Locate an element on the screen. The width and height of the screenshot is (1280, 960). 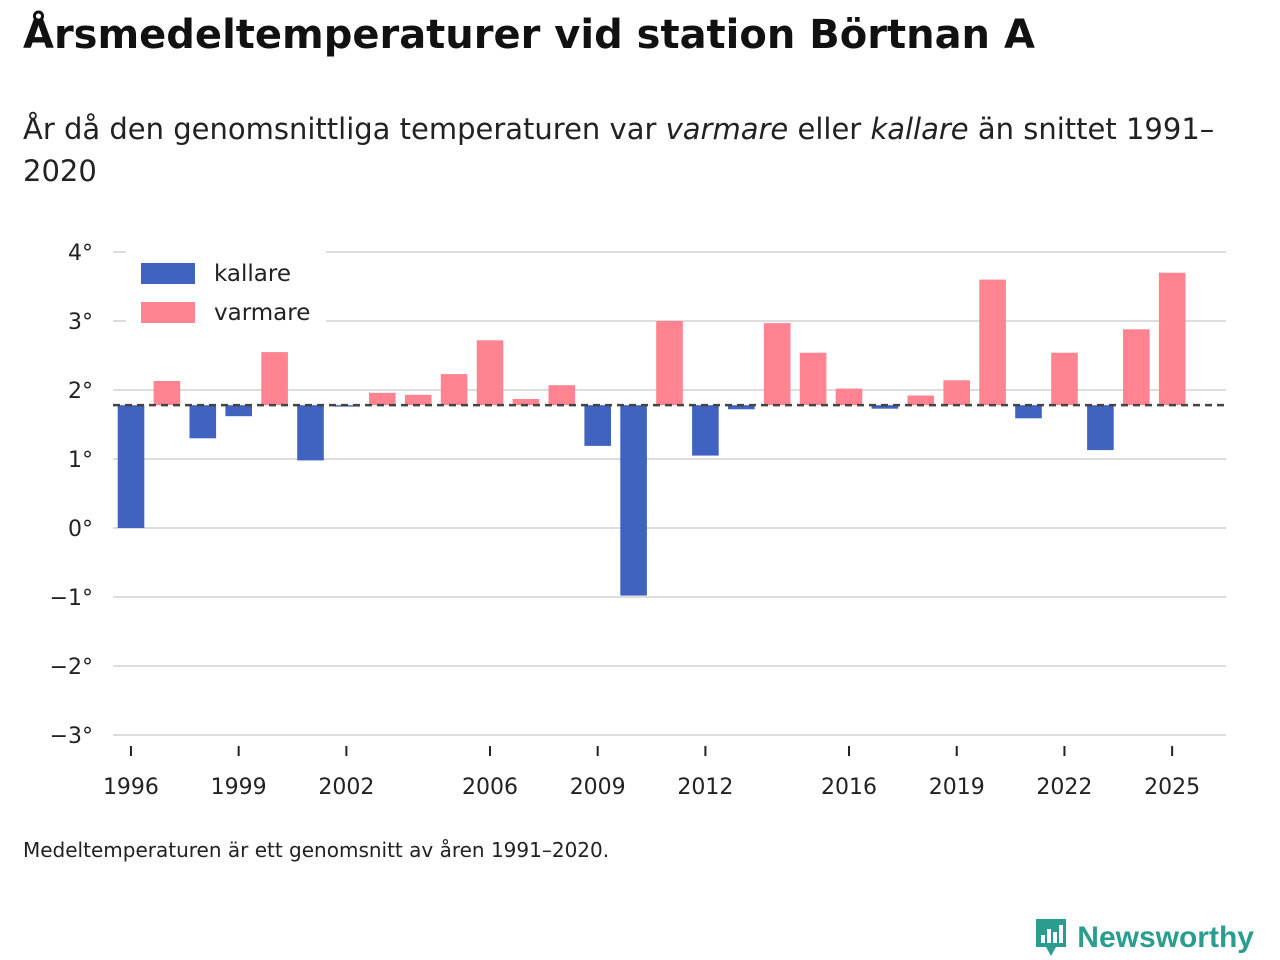
y-tick-label: 1° is located at coordinates (80, 460).